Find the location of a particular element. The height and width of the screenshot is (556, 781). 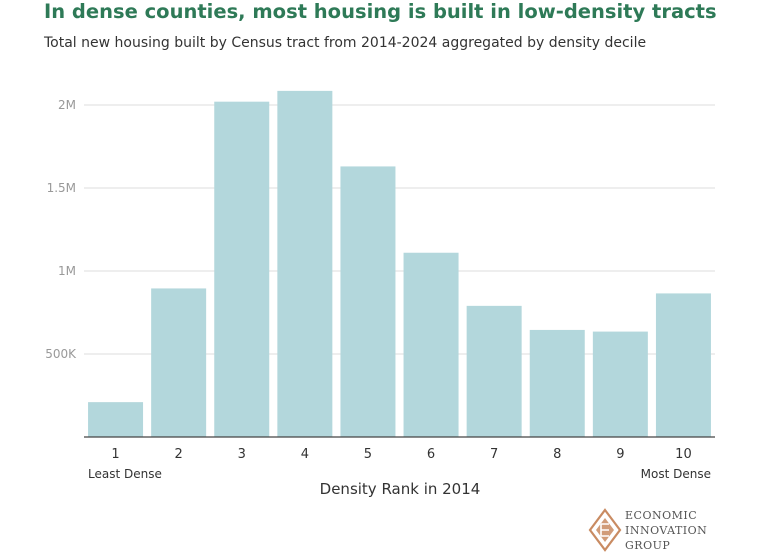

y-tick-label: 2M is located at coordinates (67, 105).